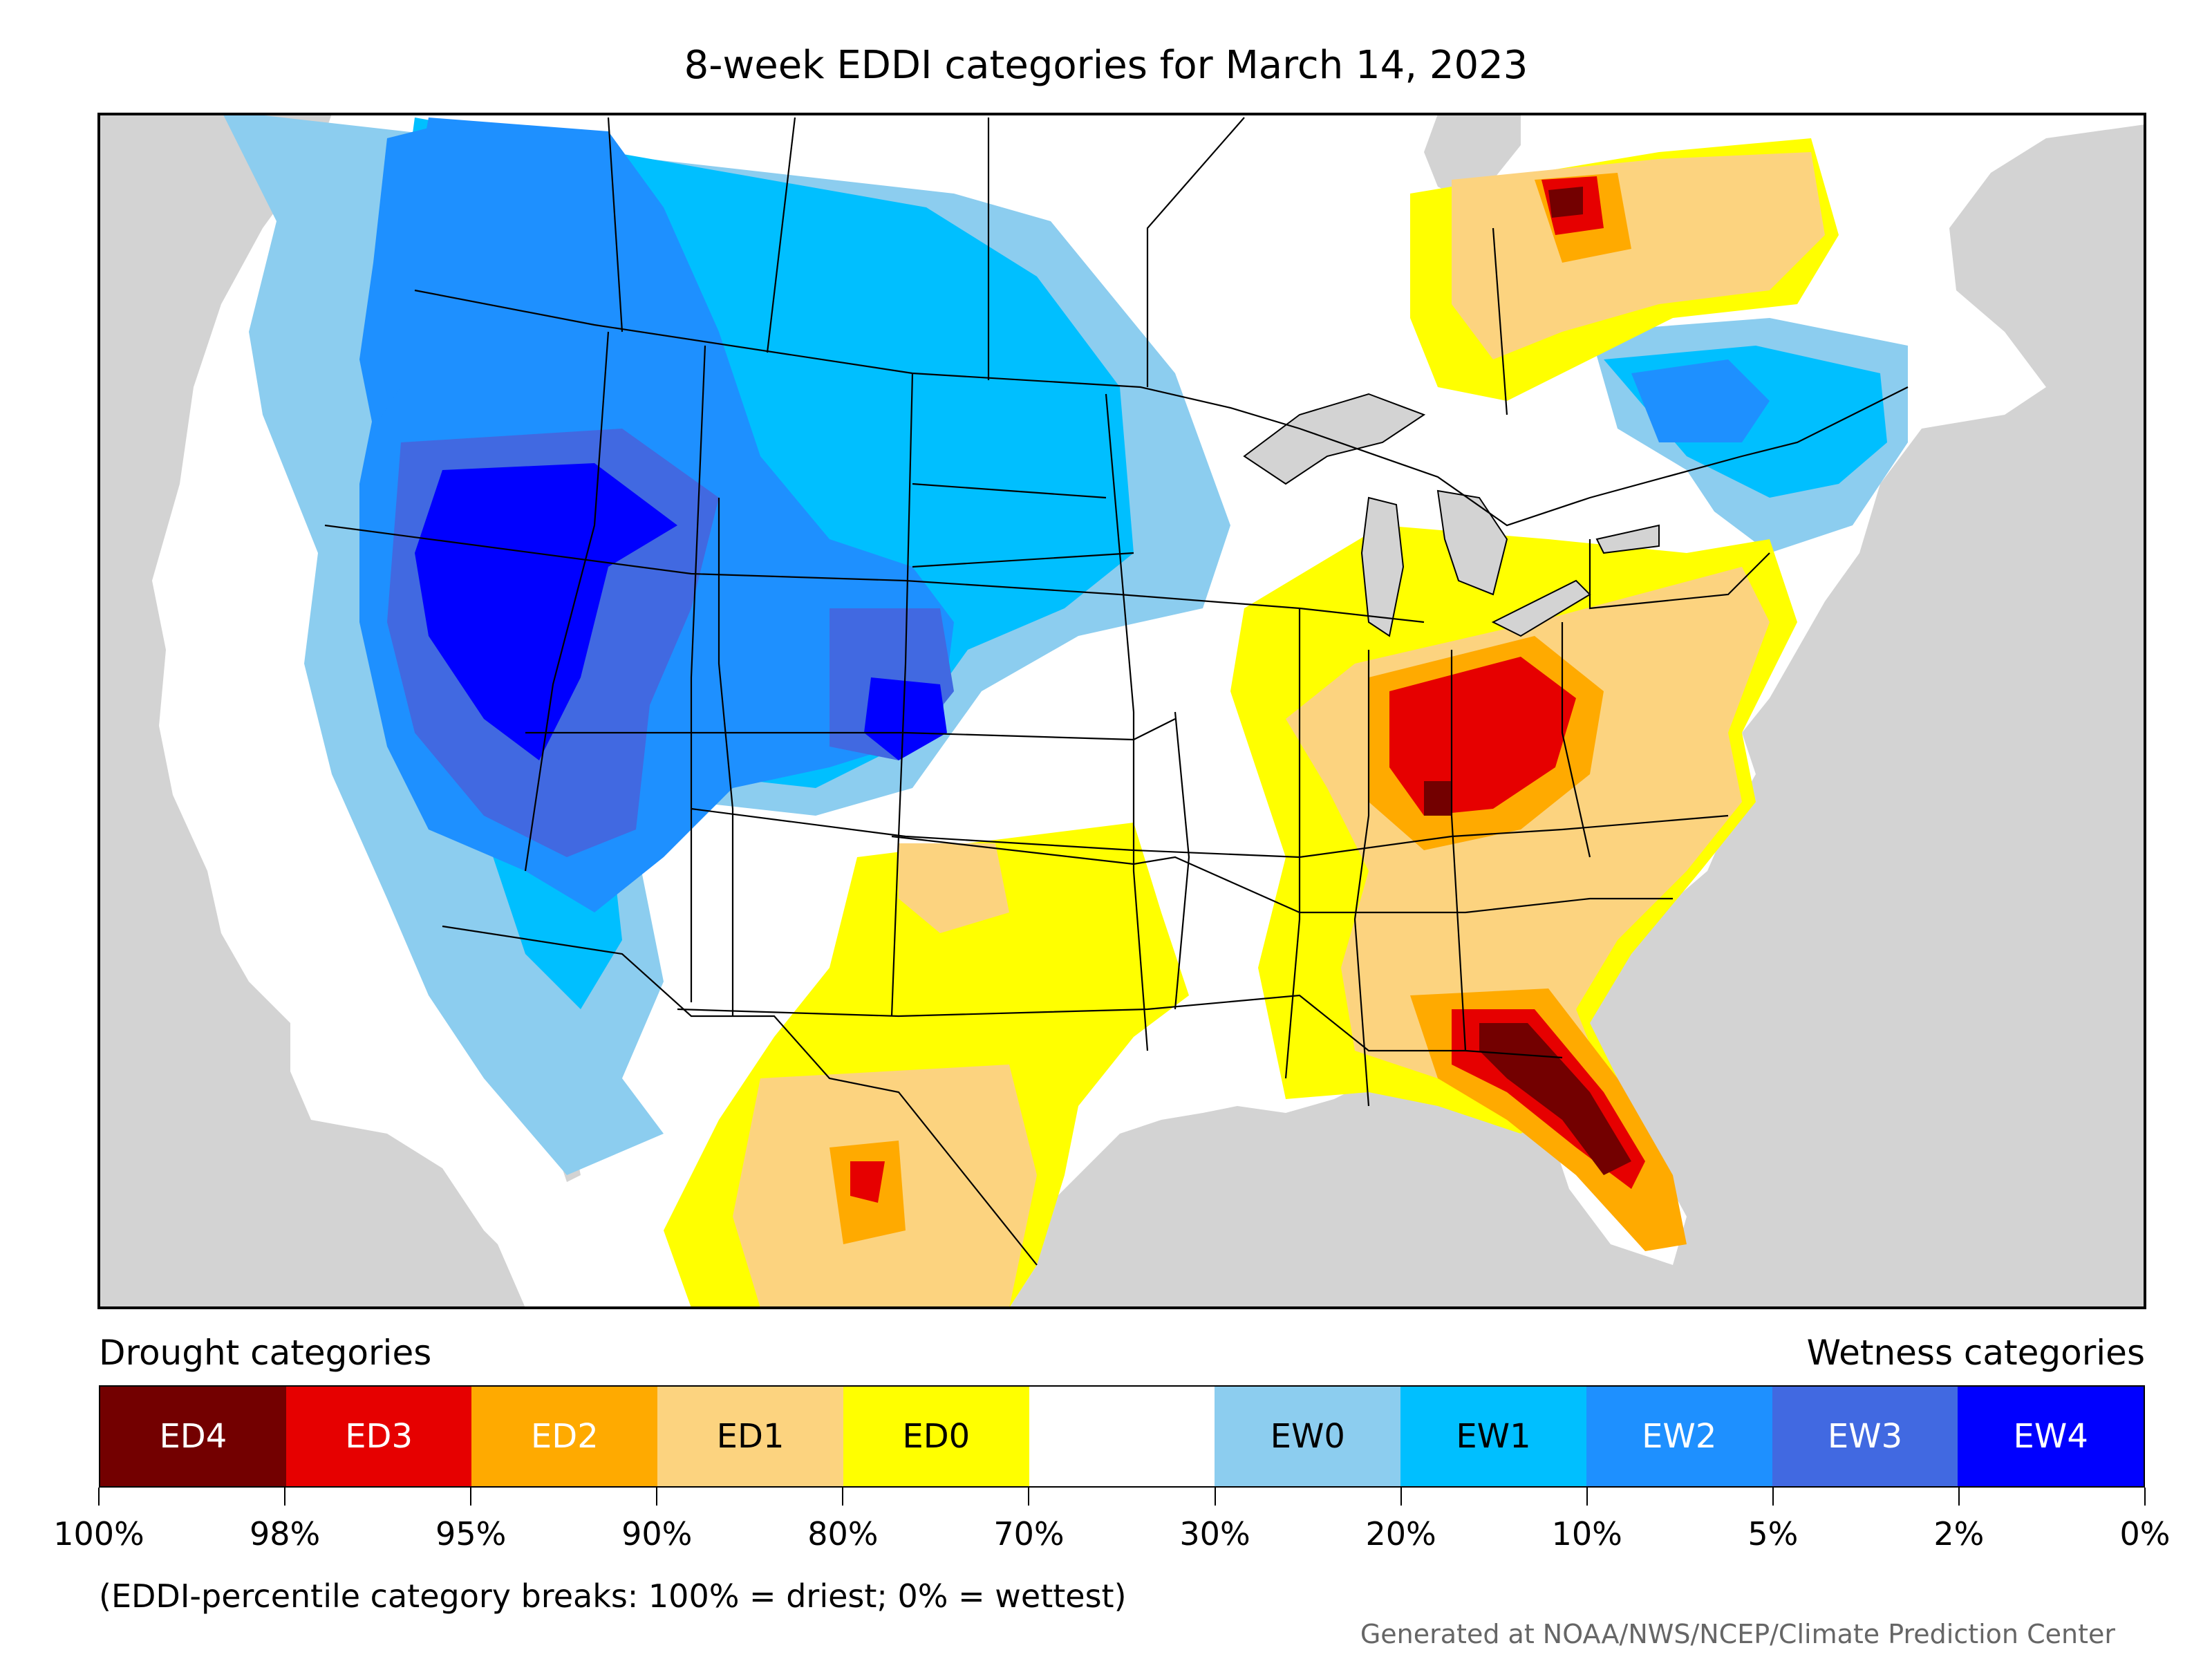 Image resolution: width=2212 pixels, height=1659 pixels. I want to click on colorbar-segment-ed0: ED0, so click(936, 1436).